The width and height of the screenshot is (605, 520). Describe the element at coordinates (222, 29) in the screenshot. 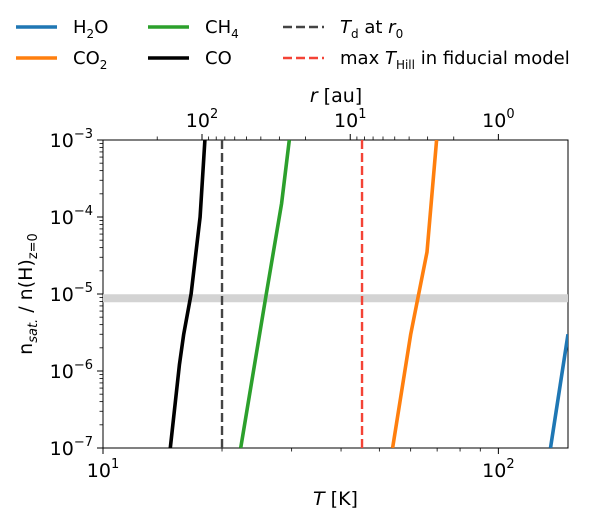

I see `legend-label-2: CH4` at that location.